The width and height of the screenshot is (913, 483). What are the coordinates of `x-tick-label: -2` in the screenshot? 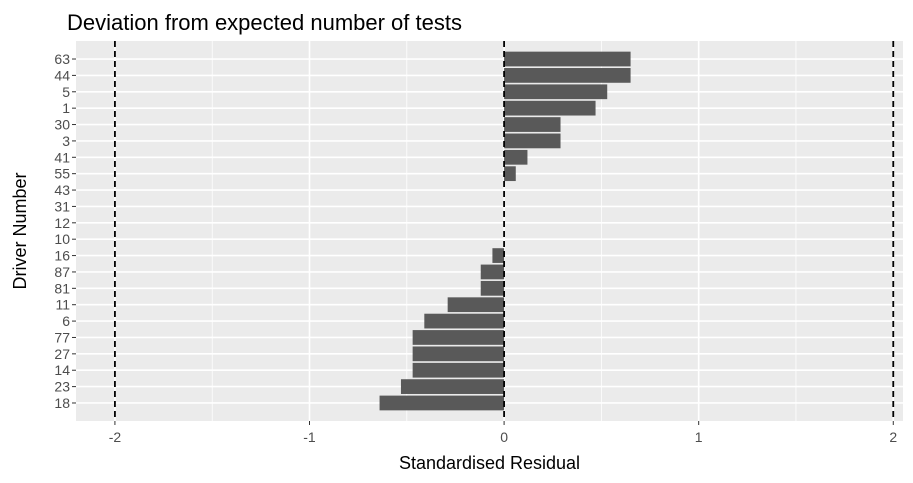 It's located at (115, 437).